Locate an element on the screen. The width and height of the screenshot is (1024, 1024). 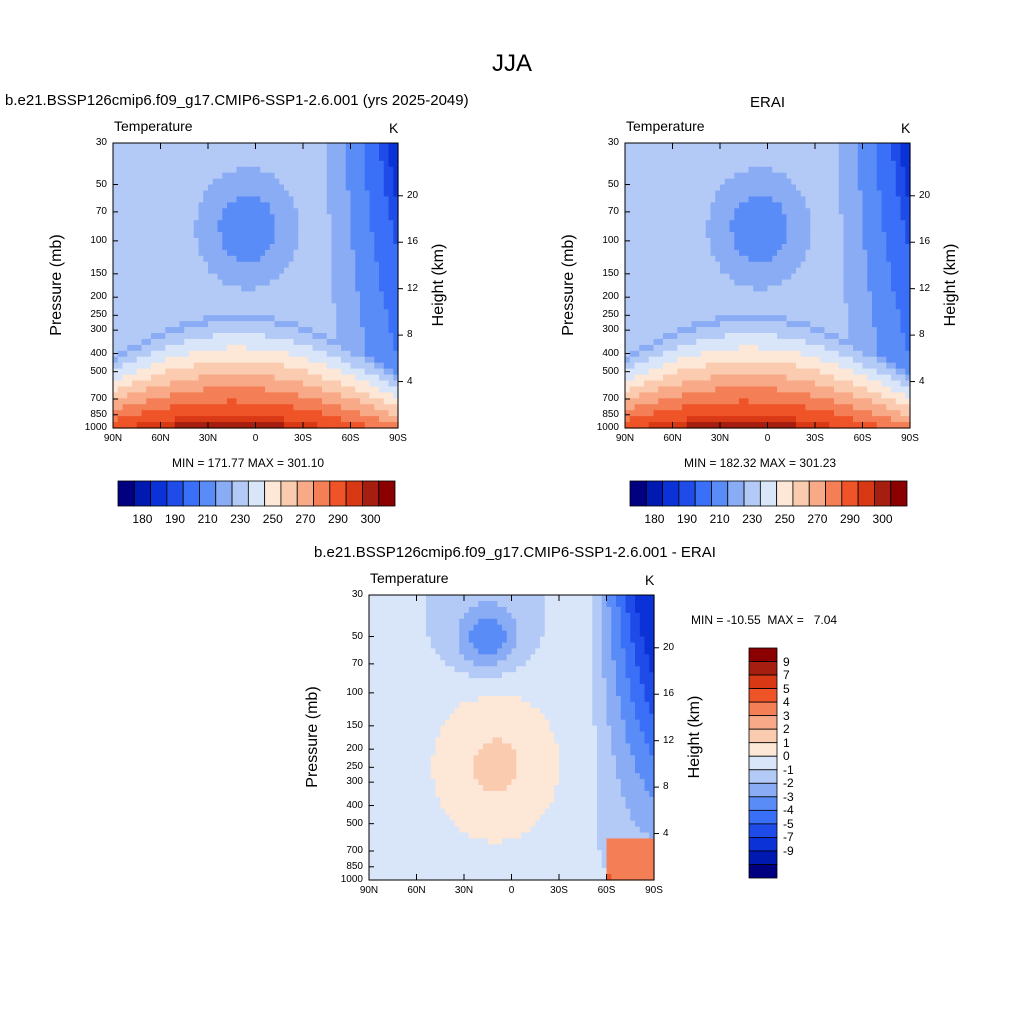
panel1-left-string: Temperature is located at coordinates (153, 126).